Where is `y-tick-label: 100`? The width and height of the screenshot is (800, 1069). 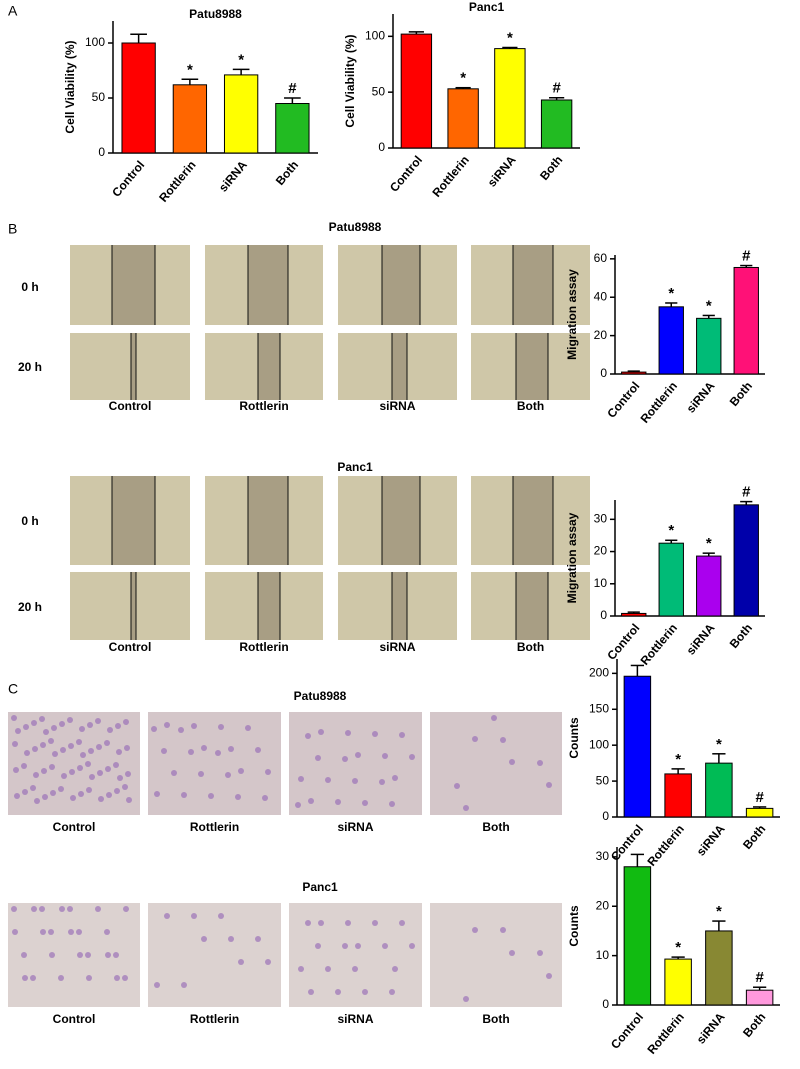 y-tick-label: 100 is located at coordinates (599, 744).